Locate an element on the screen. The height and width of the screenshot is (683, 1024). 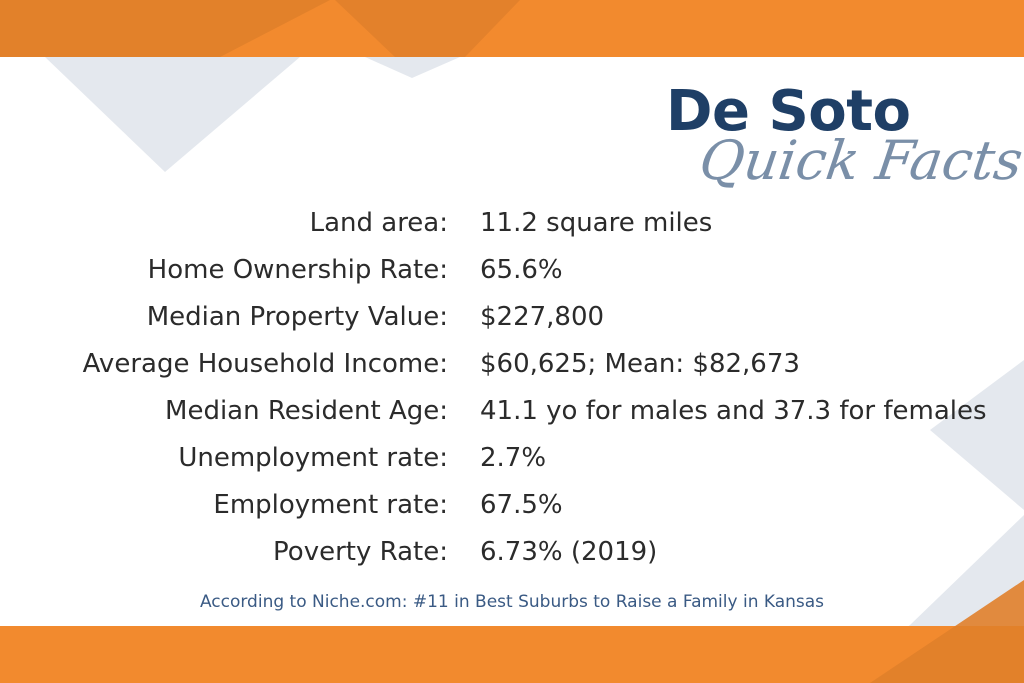
fact-value: $60,625; Mean: $82,673 is located at coordinates (640, 364).